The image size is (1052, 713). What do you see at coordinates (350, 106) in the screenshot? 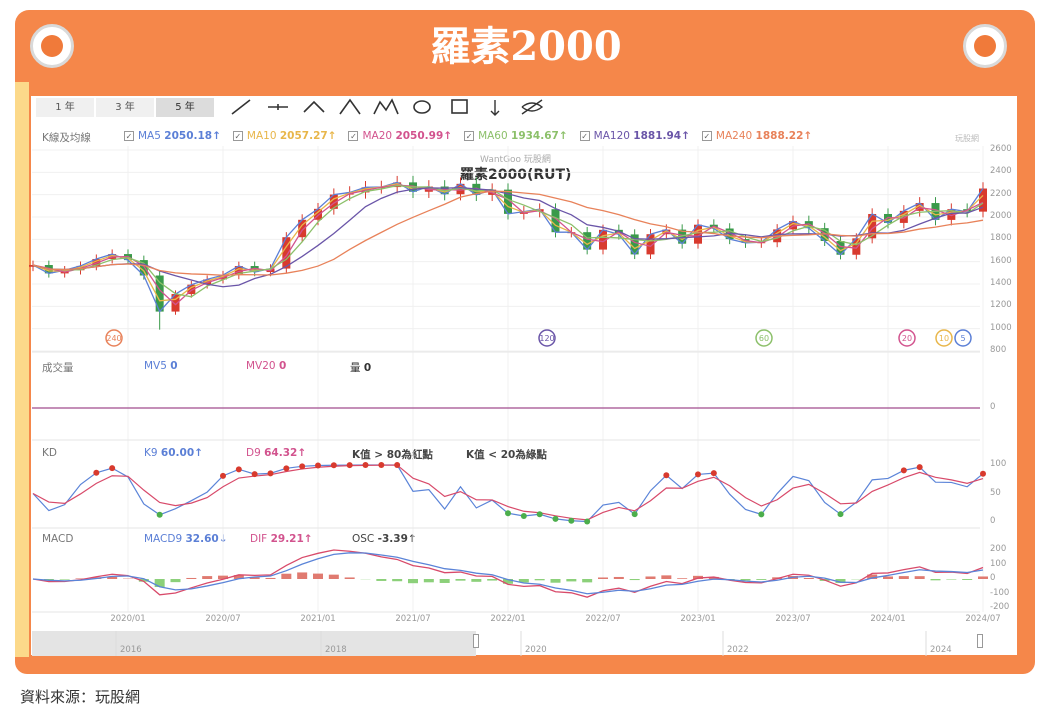
I see `triangle-pattern-icon` at bounding box center [350, 106].